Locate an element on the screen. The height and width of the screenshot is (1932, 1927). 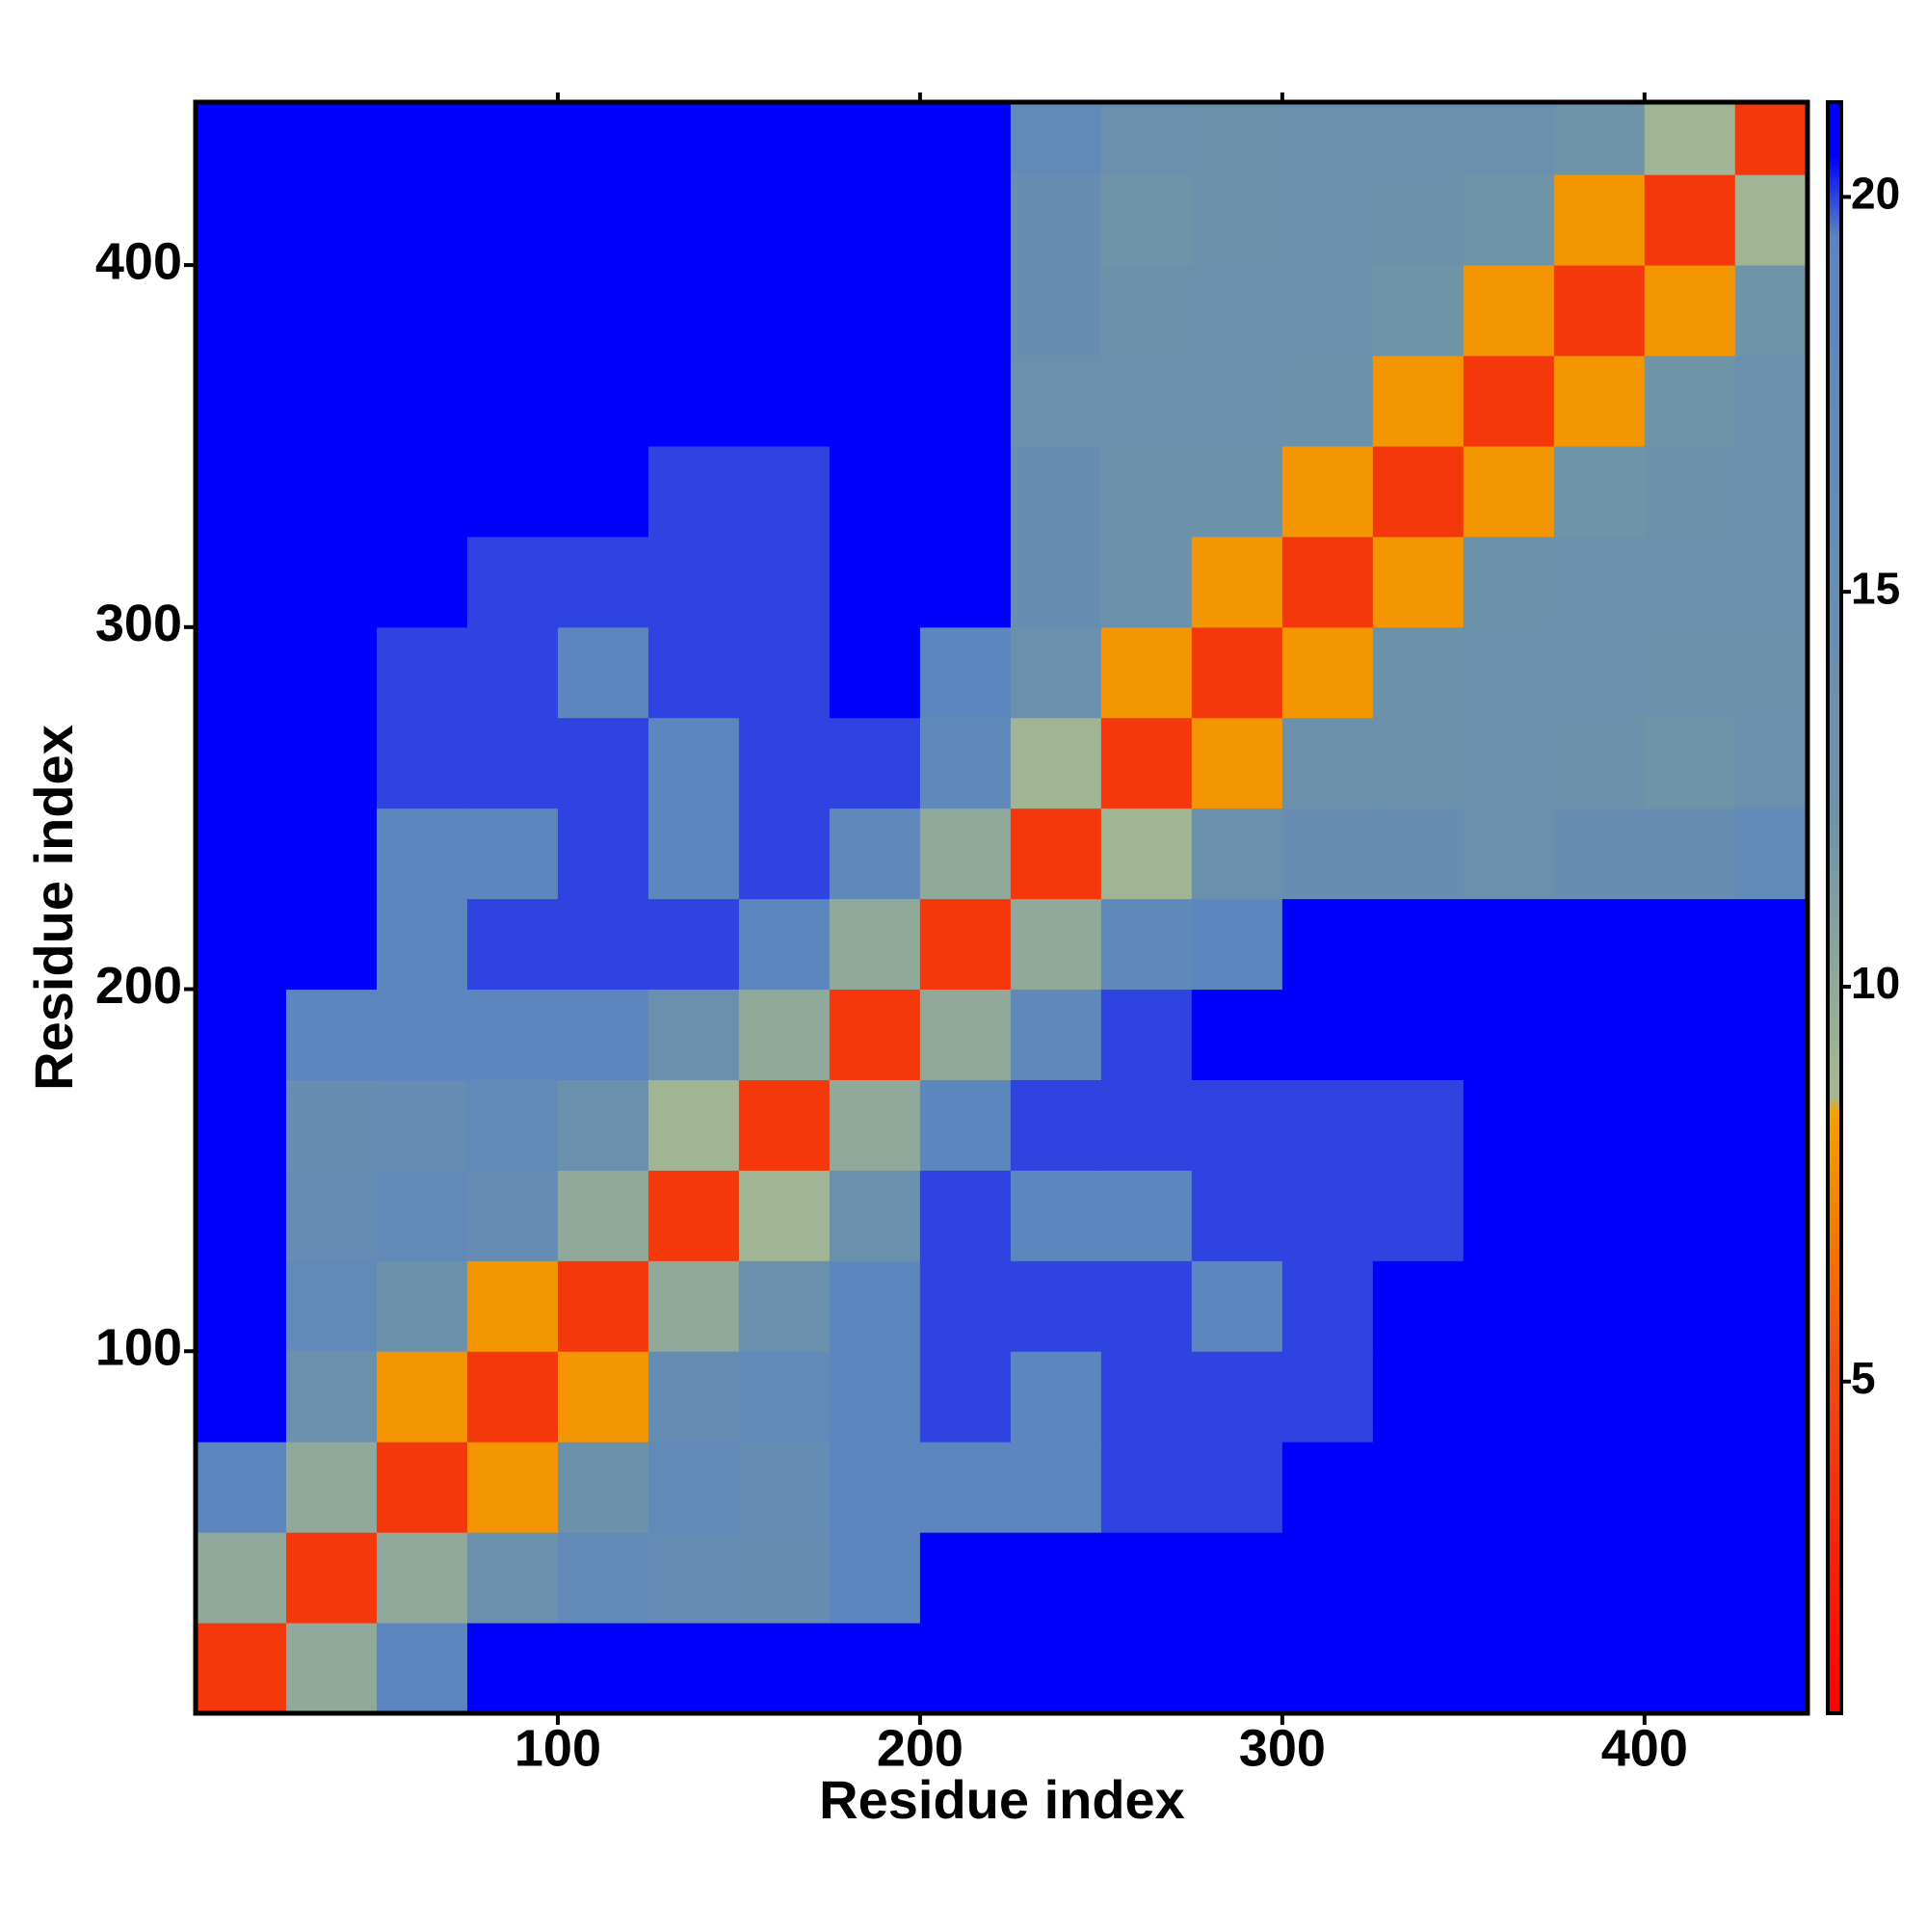
y-tick-label: 400 is located at coordinates (138, 261).